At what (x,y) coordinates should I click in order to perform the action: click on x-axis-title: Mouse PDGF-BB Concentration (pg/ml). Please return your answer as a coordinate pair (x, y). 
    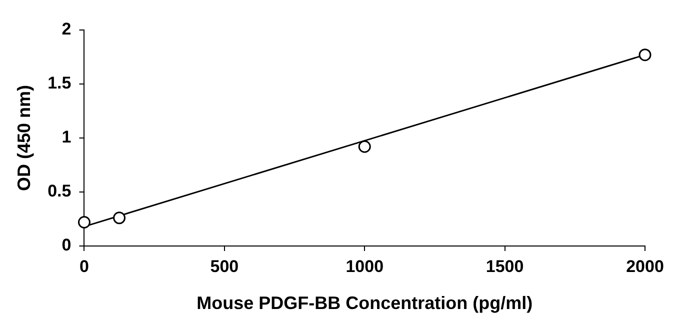
    Looking at the image, I should click on (364, 303).